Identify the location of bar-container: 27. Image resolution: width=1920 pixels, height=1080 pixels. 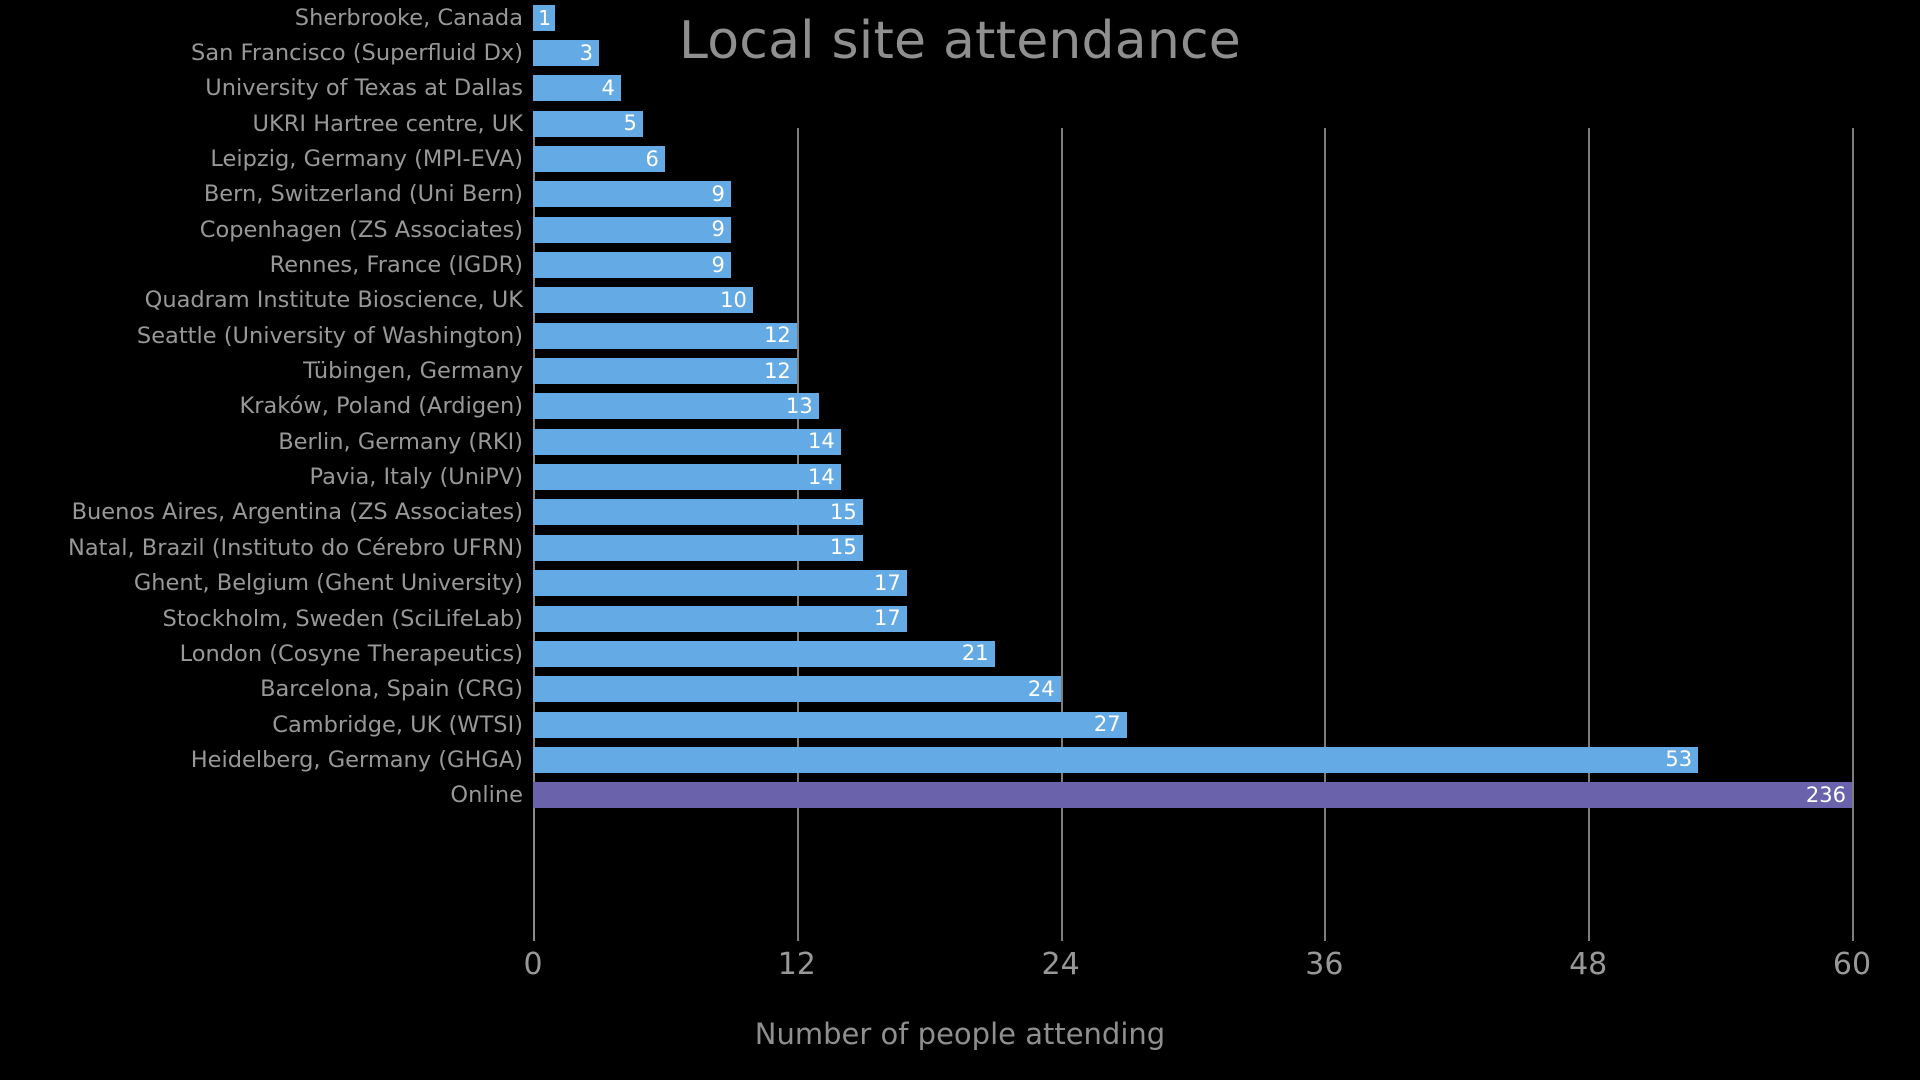
(830, 724).